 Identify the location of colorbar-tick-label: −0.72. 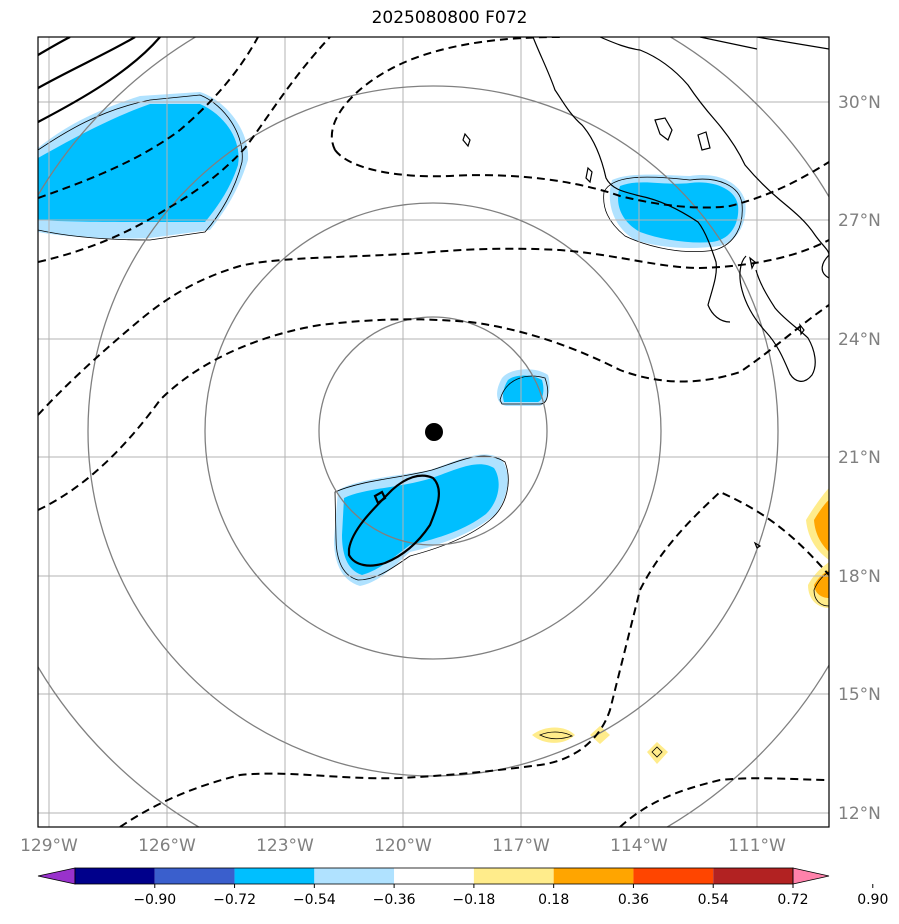
(234, 900).